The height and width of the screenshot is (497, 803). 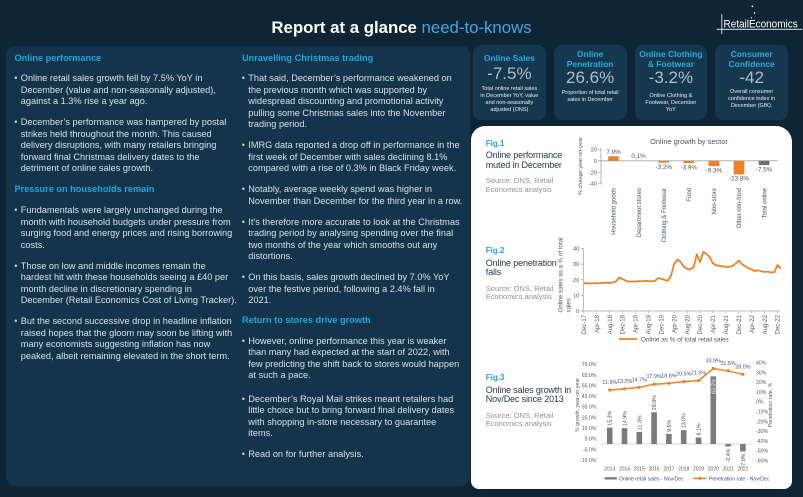 I want to click on svg-text: Online growth by sector, so click(x=689, y=141).